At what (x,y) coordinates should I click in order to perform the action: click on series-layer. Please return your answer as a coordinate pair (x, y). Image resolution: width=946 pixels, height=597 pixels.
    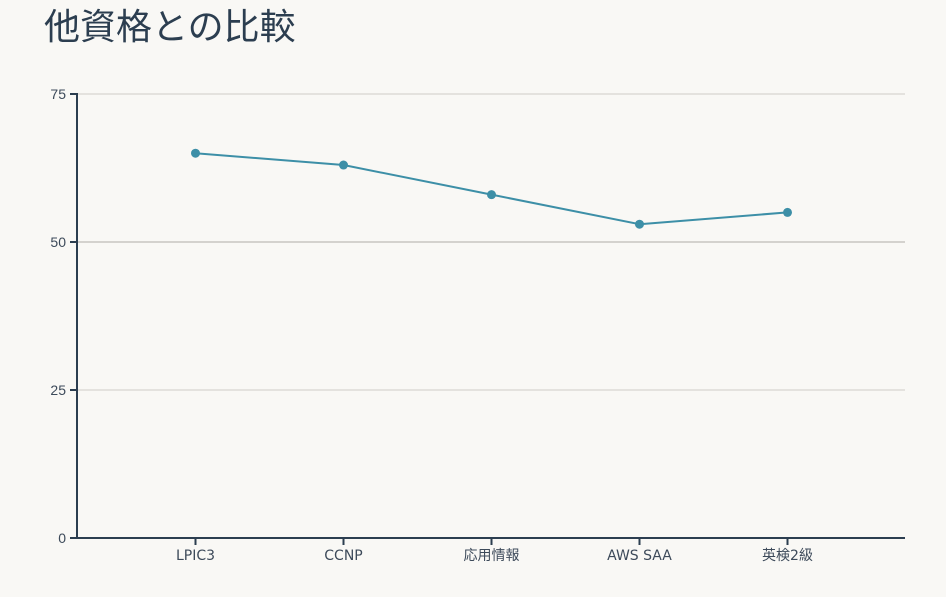
    Looking at the image, I should click on (491, 188).